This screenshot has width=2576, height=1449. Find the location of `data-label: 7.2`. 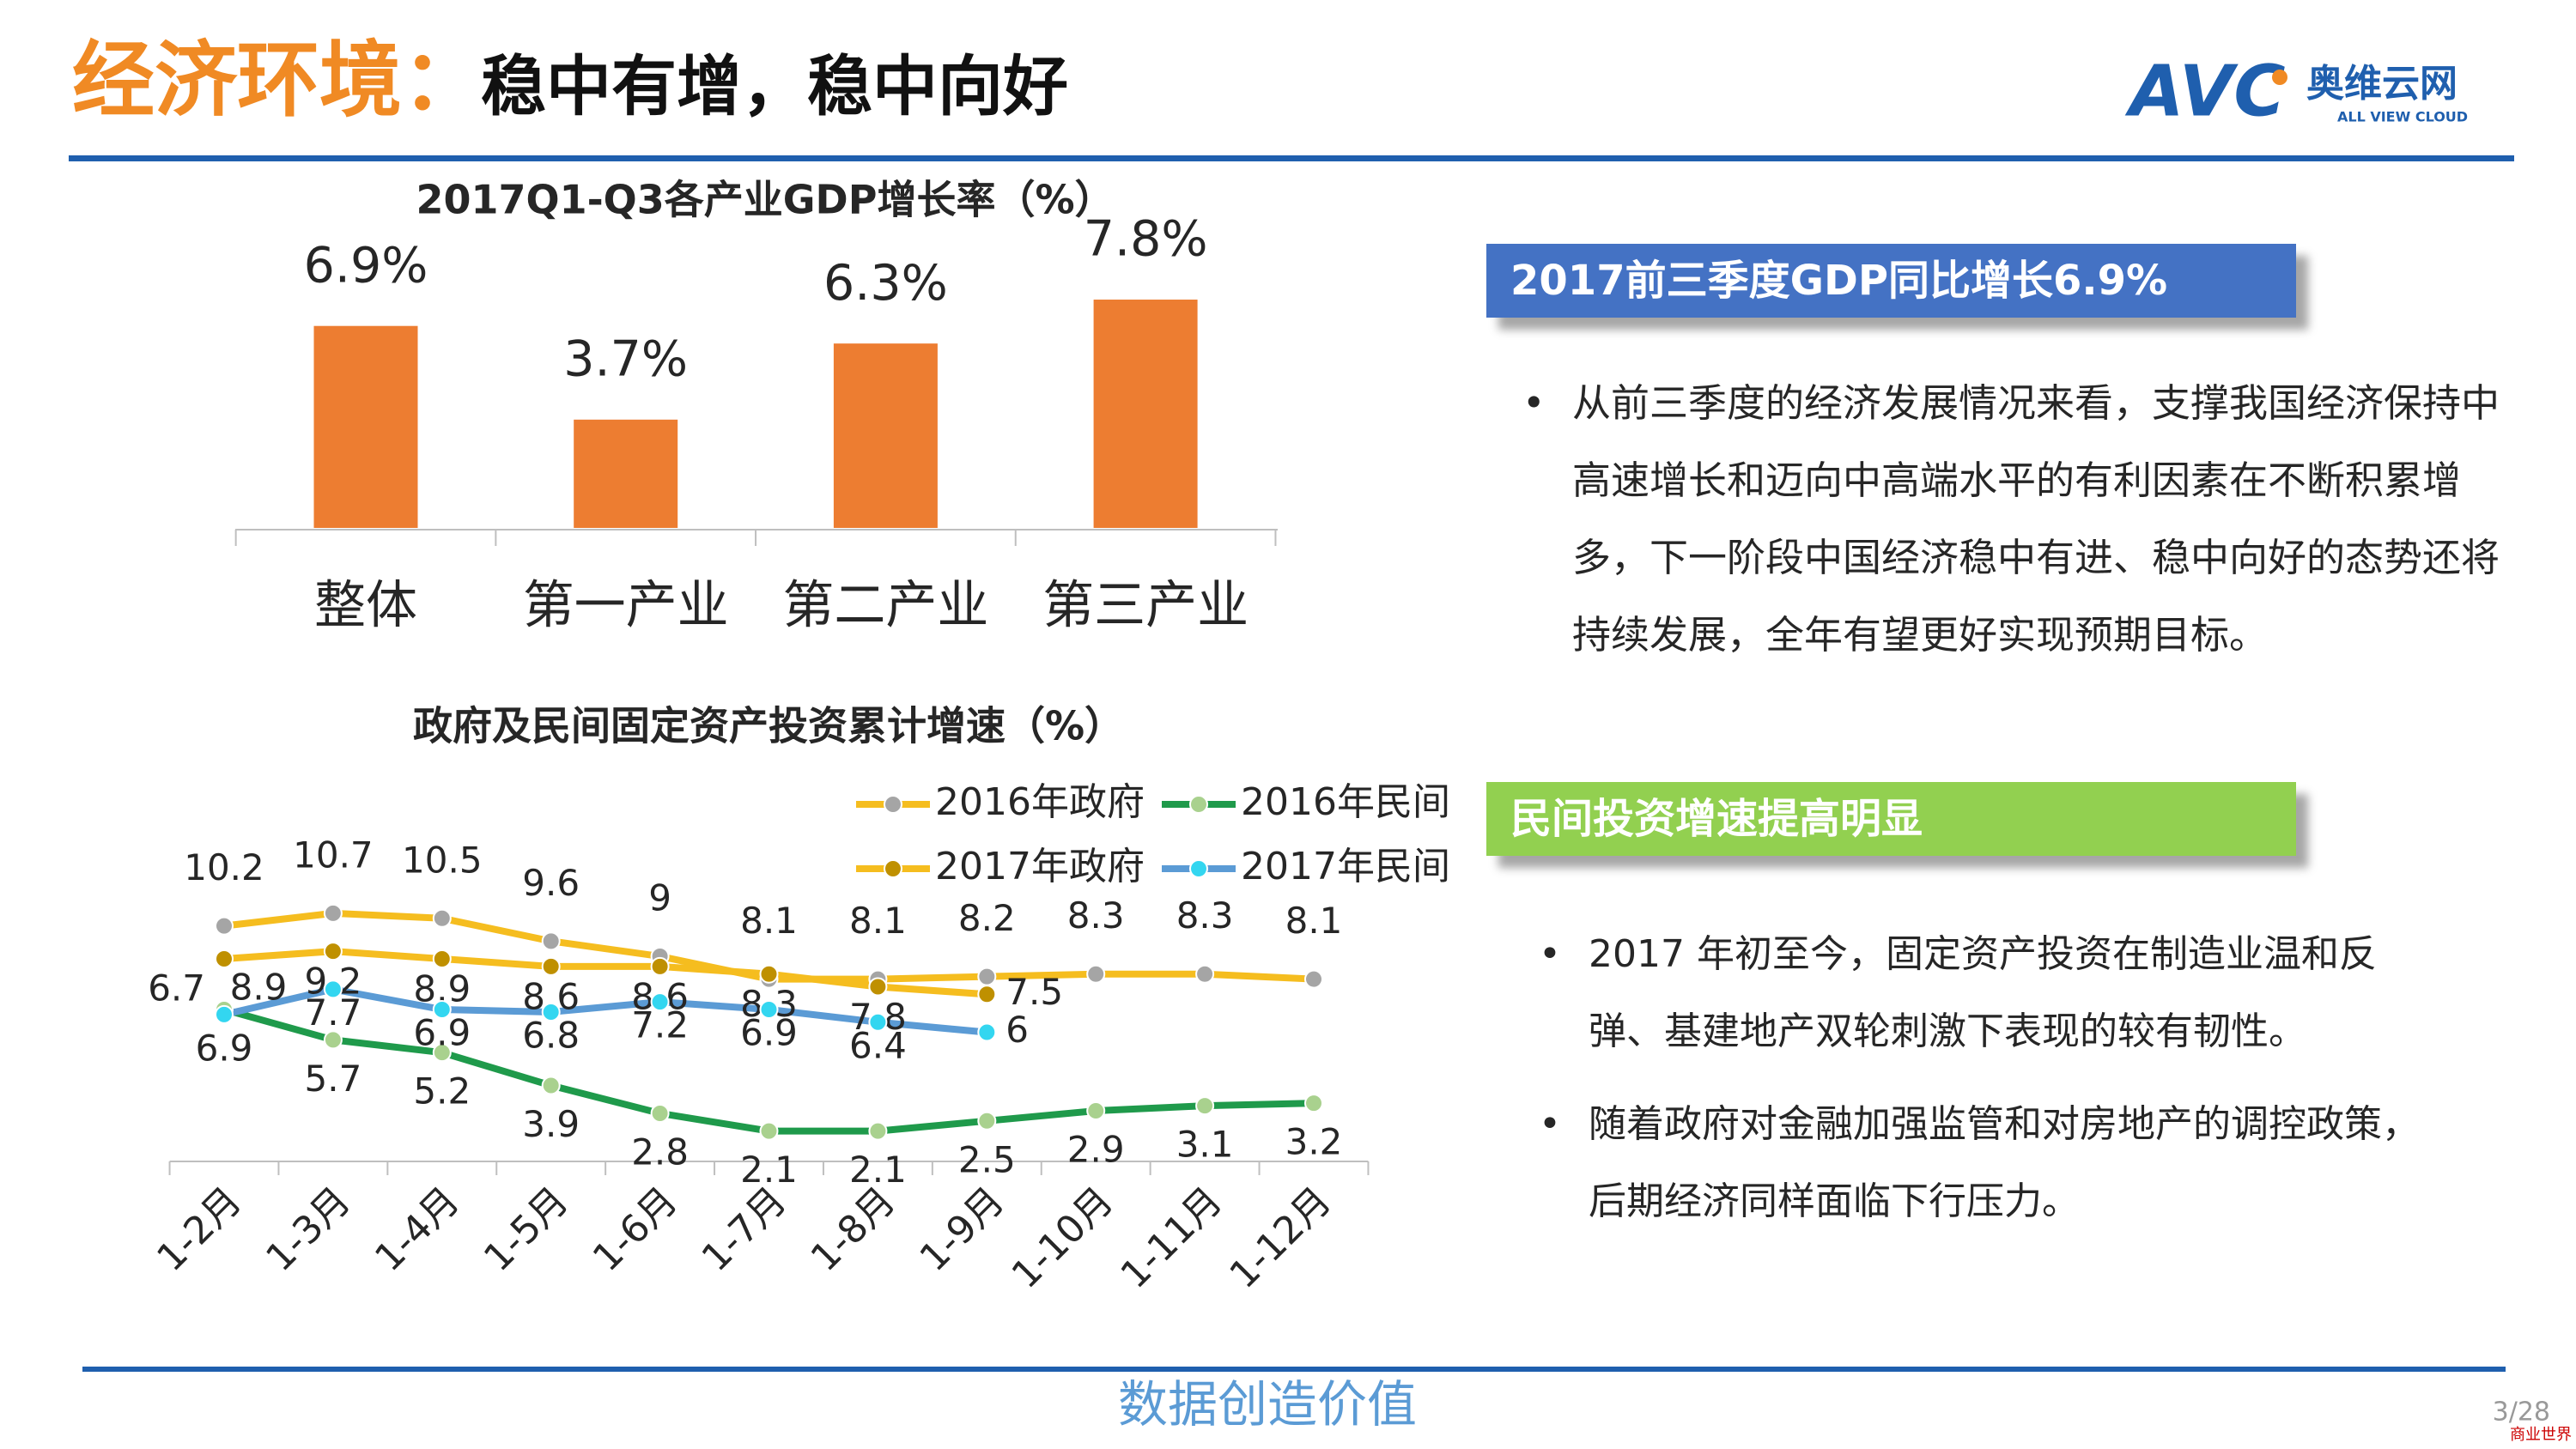

data-label: 7.2 is located at coordinates (660, 1025).